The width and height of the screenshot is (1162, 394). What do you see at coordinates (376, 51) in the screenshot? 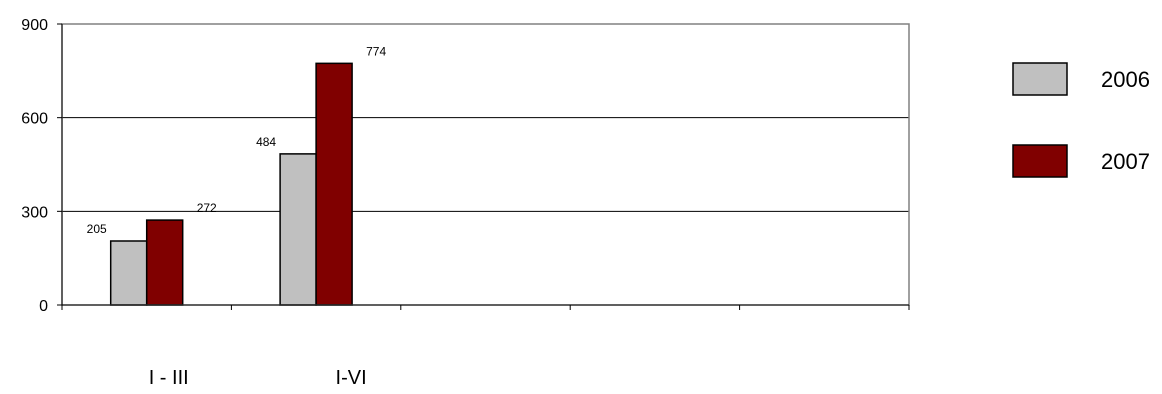
I see `data-label: 774` at bounding box center [376, 51].